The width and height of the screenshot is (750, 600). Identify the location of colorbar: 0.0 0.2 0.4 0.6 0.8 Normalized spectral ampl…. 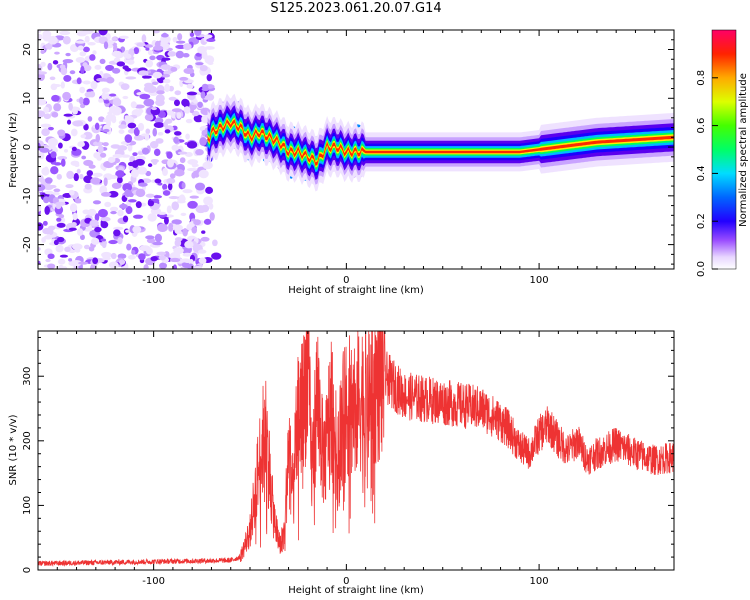
(722, 153).